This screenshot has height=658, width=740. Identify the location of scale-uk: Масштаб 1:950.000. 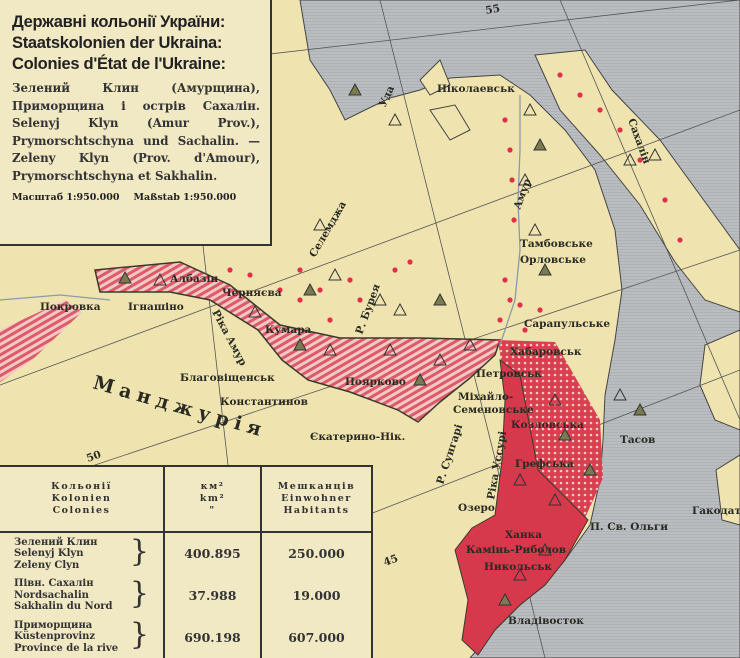
(66, 197).